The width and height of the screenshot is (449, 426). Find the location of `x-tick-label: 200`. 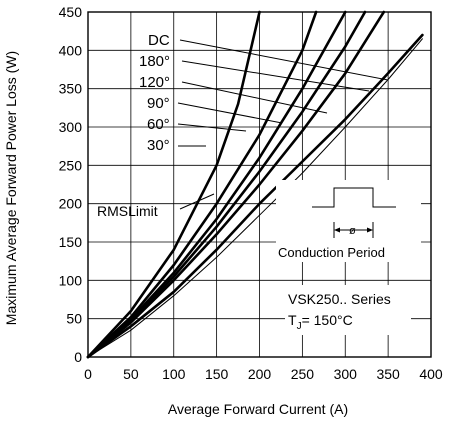

x-tick-label: 200 is located at coordinates (260, 374).